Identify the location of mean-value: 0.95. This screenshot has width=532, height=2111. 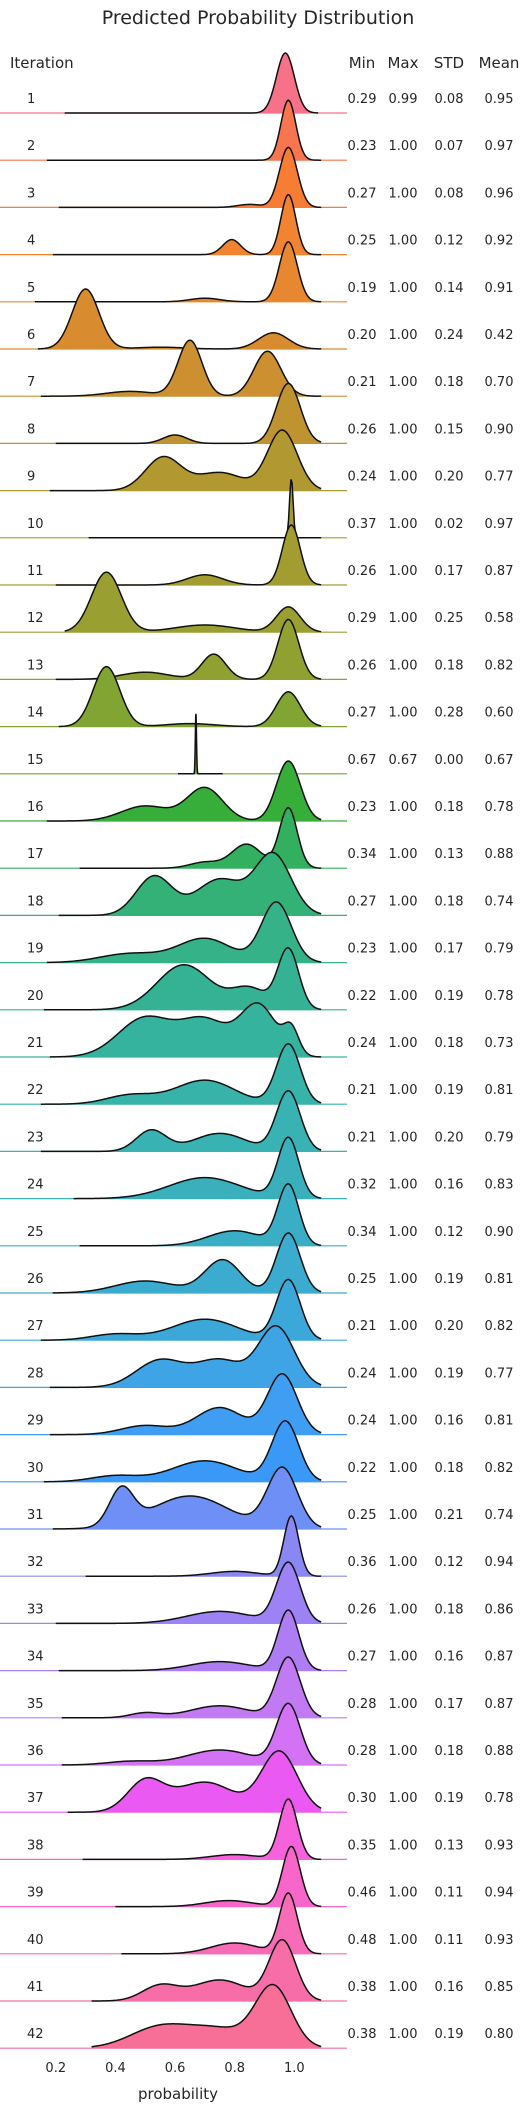
(499, 99).